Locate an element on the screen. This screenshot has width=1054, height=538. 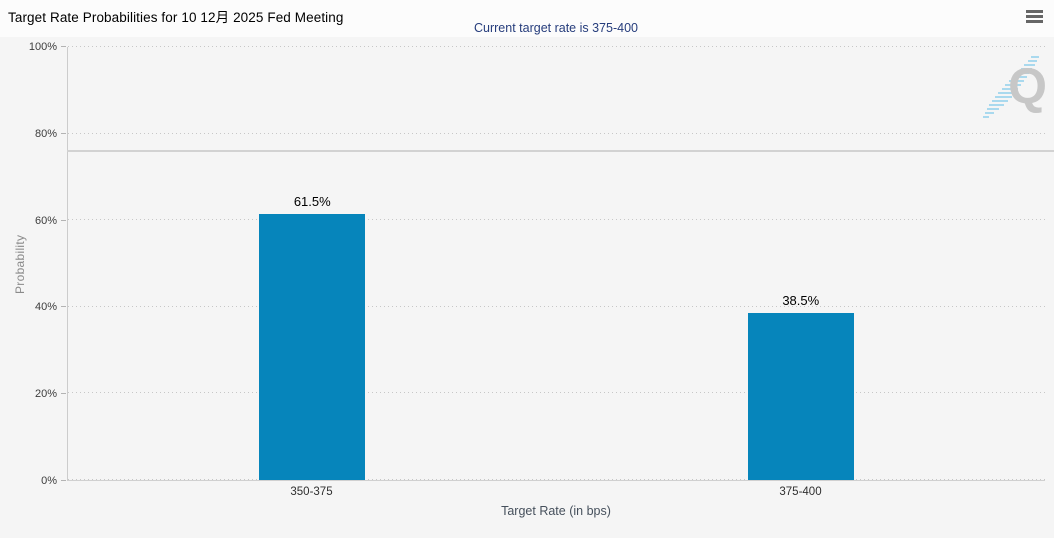
header-band is located at coordinates (527, 18).